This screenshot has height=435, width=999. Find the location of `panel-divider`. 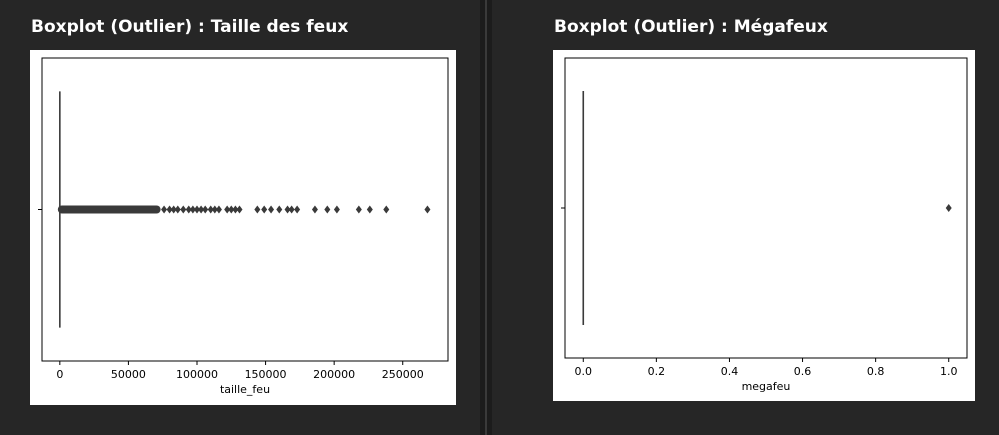

panel-divider is located at coordinates (486, 217).